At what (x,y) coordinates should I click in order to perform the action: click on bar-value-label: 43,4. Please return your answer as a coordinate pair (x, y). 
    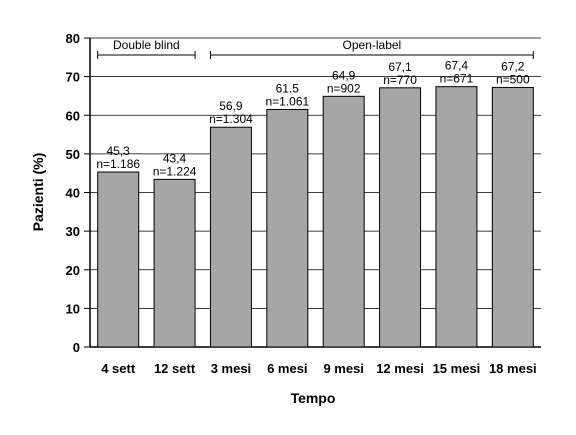
    Looking at the image, I should click on (175, 158).